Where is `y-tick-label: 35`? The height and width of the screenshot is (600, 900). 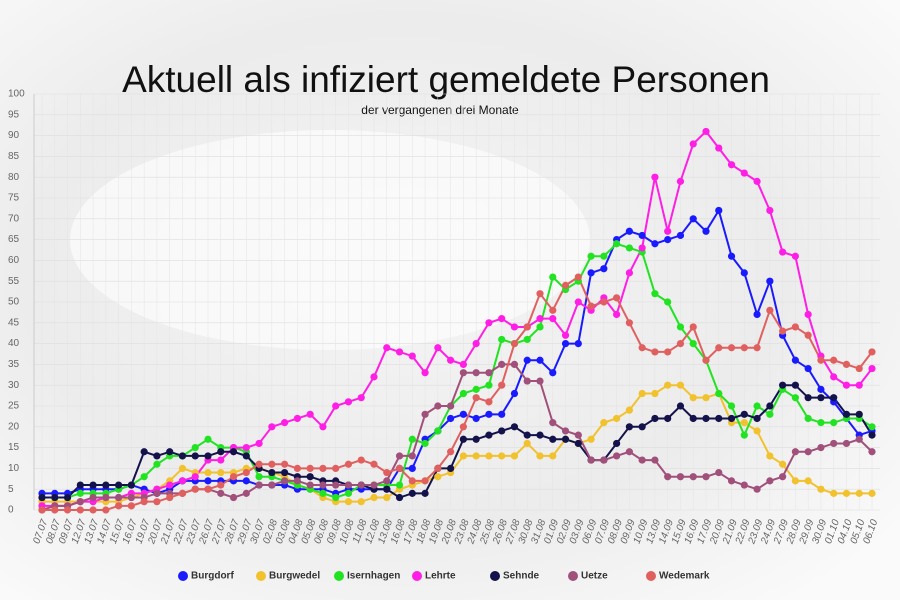 y-tick-label: 35 is located at coordinates (14, 364).